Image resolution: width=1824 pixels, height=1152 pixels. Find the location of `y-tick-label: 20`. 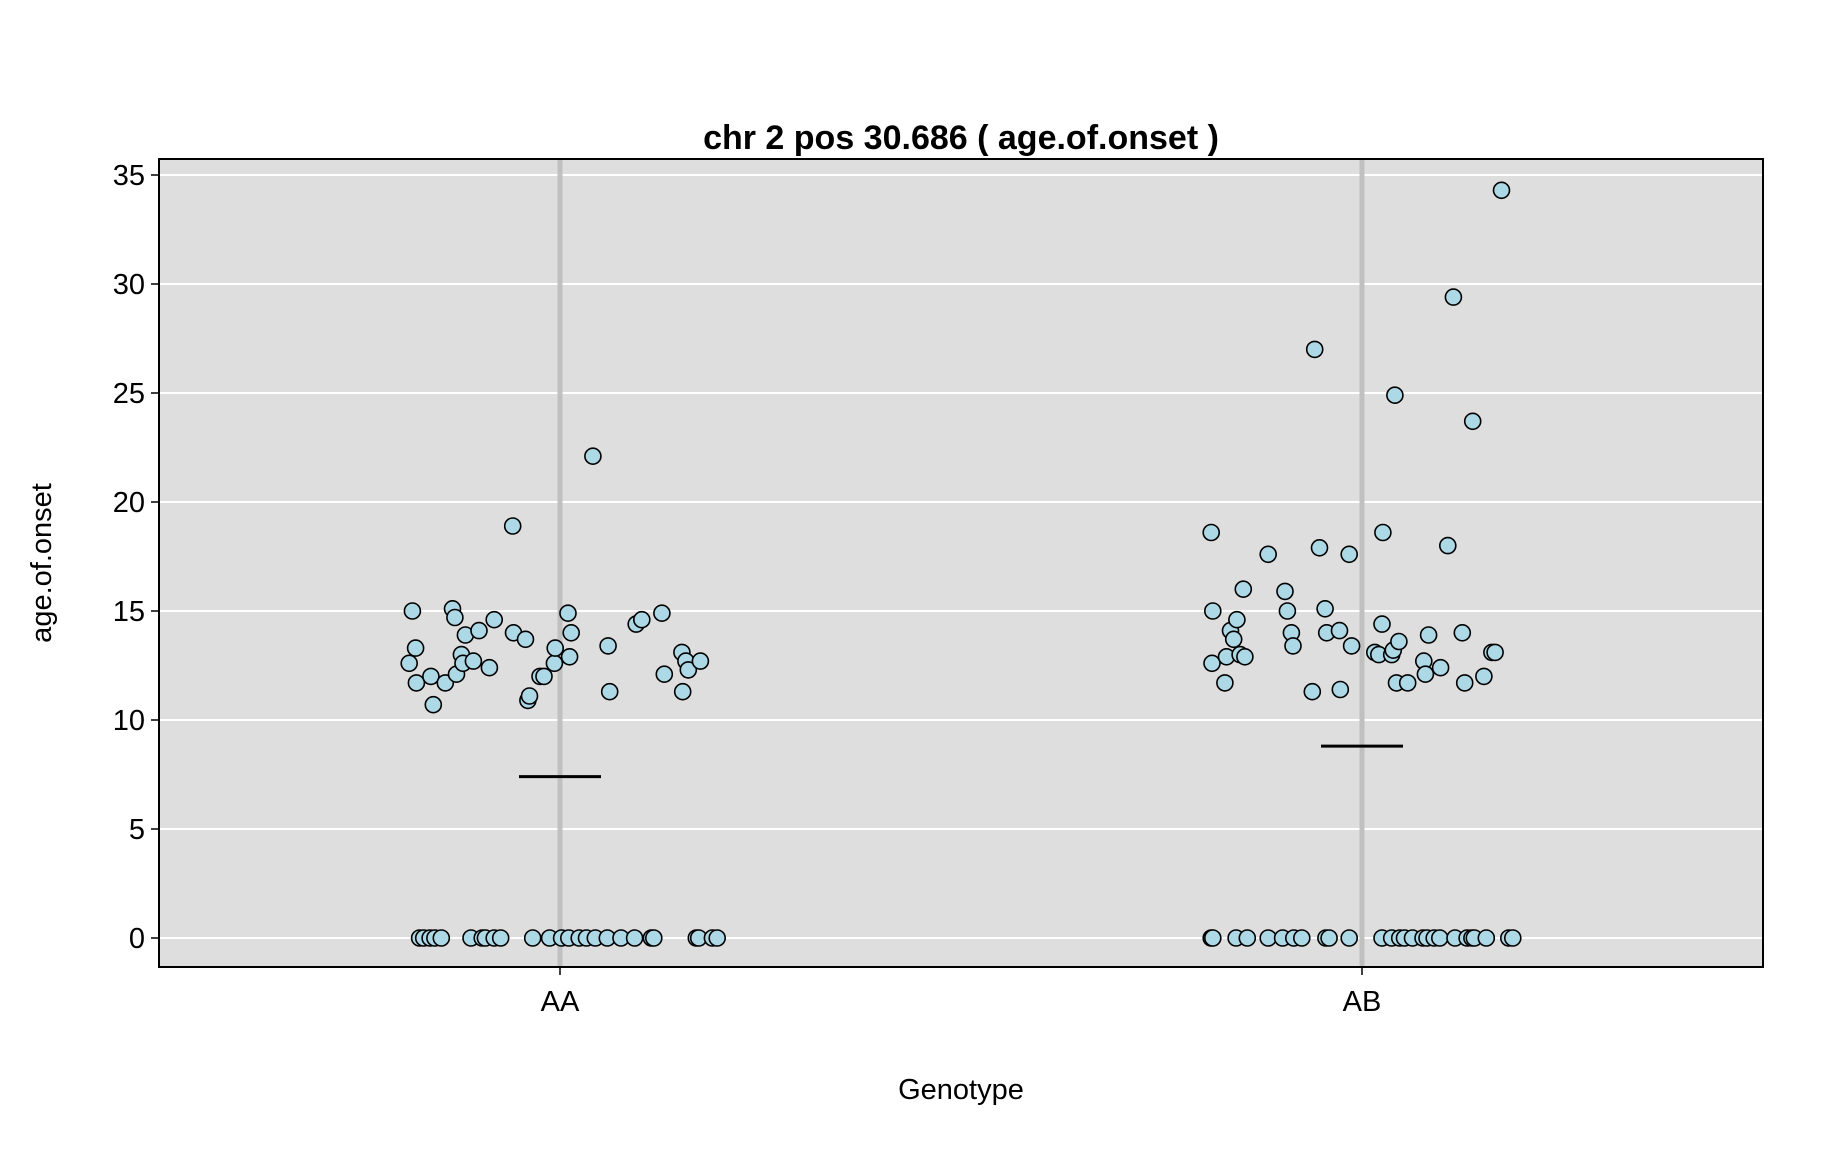

y-tick-label: 20 is located at coordinates (129, 503).